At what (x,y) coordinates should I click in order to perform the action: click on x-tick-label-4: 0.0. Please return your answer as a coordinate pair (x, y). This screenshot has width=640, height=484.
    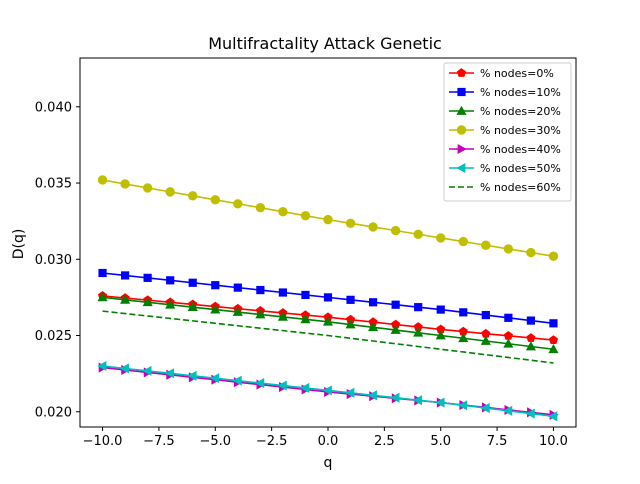
    Looking at the image, I should click on (328, 441).